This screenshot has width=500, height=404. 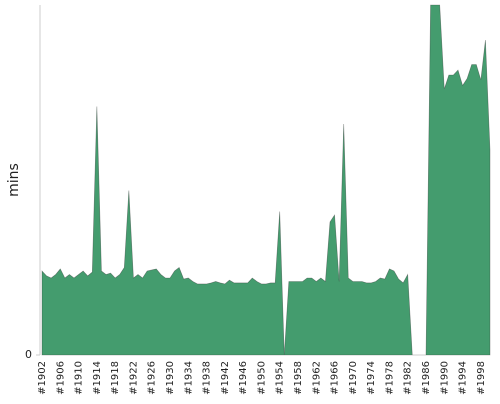 I want to click on x-tick-label: #1942, so click(x=225, y=378).